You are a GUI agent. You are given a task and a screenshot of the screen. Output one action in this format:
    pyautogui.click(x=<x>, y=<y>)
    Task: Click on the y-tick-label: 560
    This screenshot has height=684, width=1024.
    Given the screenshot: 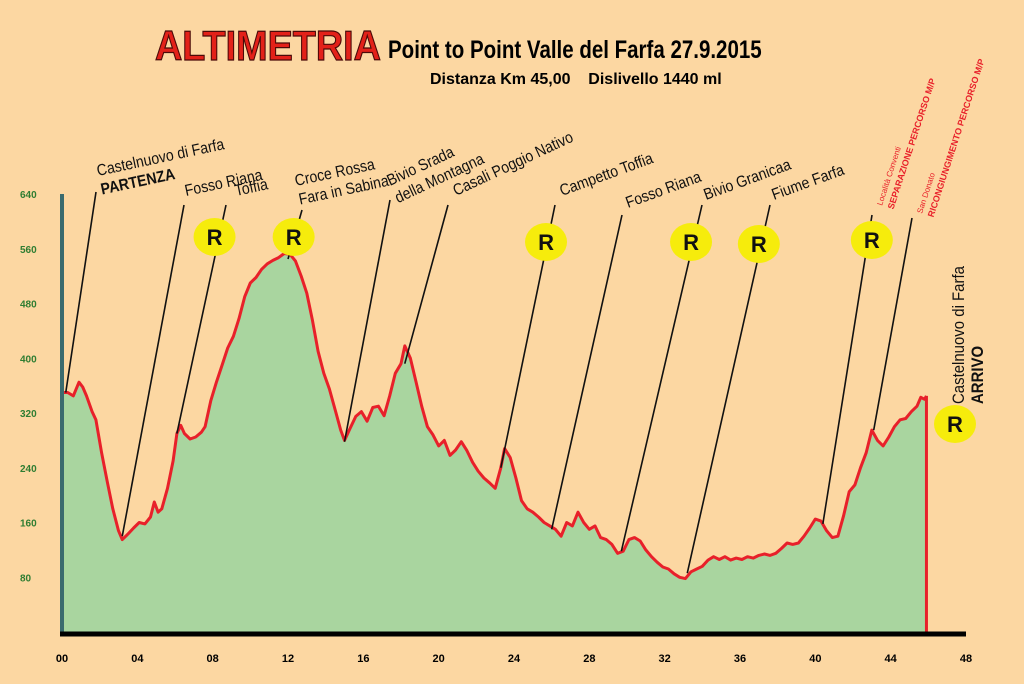 What is the action you would take?
    pyautogui.click(x=28, y=250)
    